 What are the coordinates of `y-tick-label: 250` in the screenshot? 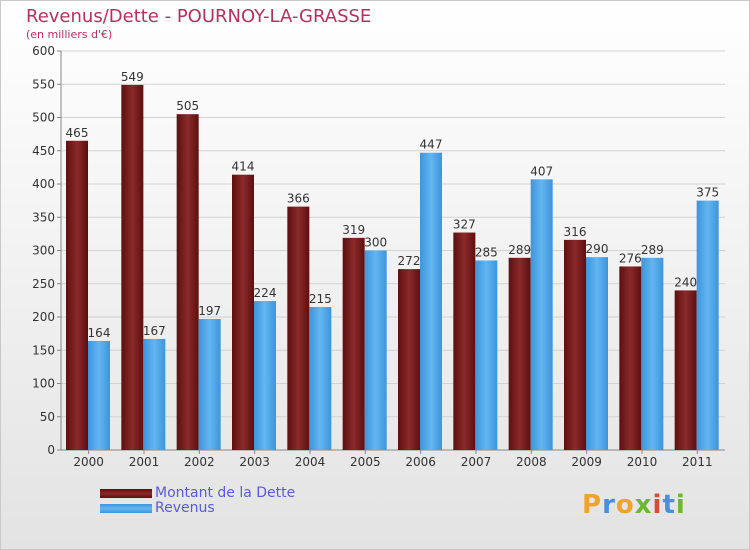 It's located at (43, 284).